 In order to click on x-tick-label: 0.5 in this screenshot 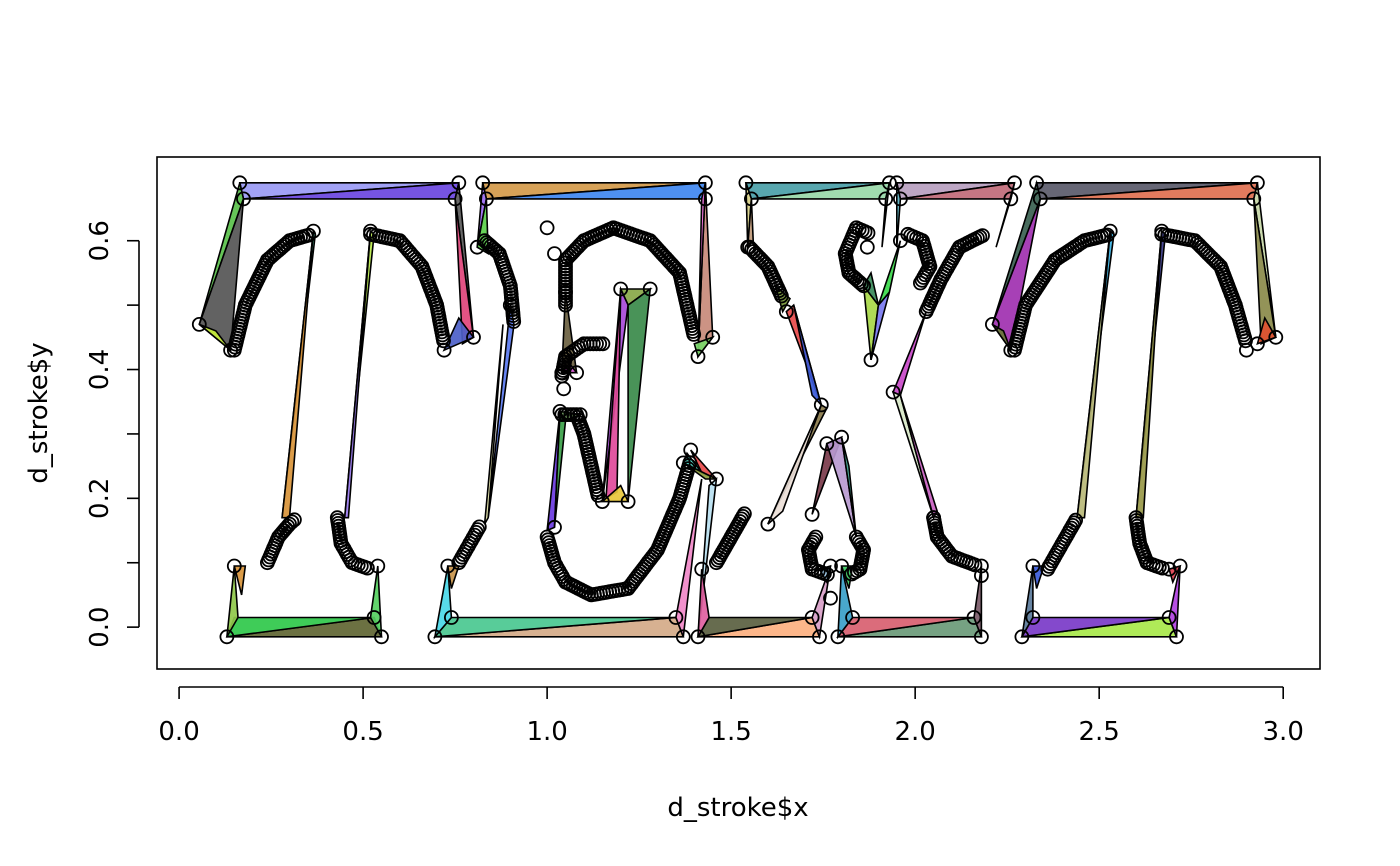, I will do `click(362, 732)`.